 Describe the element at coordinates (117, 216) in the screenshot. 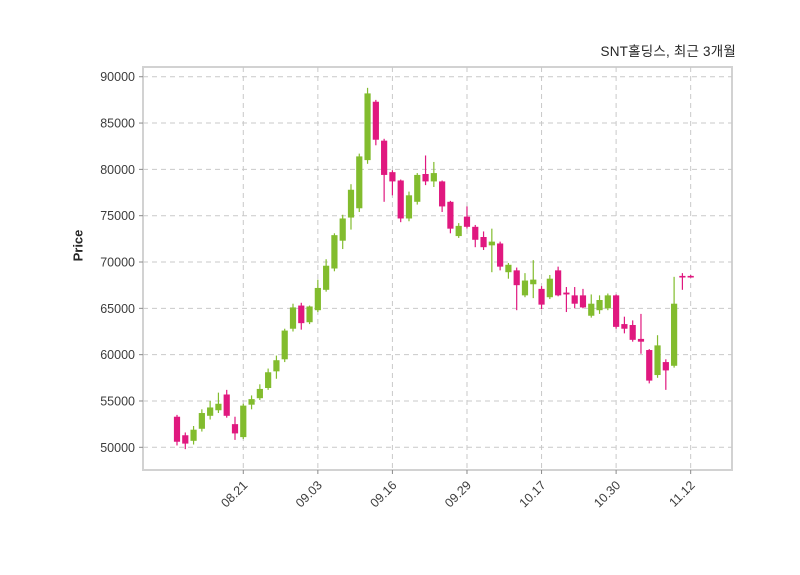

I see `y-tick-label: 75000` at that location.